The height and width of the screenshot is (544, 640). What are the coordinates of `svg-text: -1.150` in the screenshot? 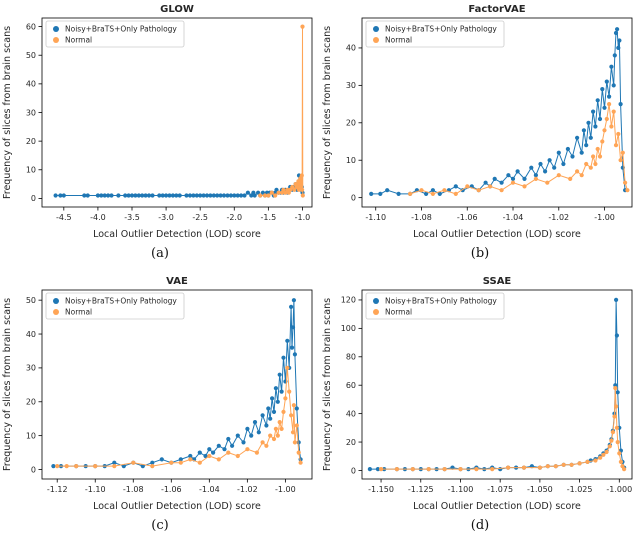 It's located at (381, 489).